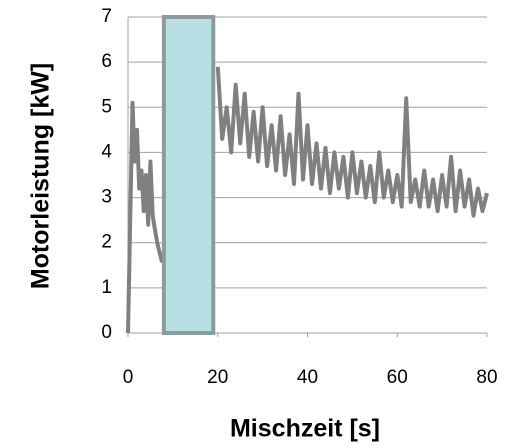  What do you see at coordinates (41, 176) in the screenshot?
I see `y-axis-title: Motorleistung [kW]` at bounding box center [41, 176].